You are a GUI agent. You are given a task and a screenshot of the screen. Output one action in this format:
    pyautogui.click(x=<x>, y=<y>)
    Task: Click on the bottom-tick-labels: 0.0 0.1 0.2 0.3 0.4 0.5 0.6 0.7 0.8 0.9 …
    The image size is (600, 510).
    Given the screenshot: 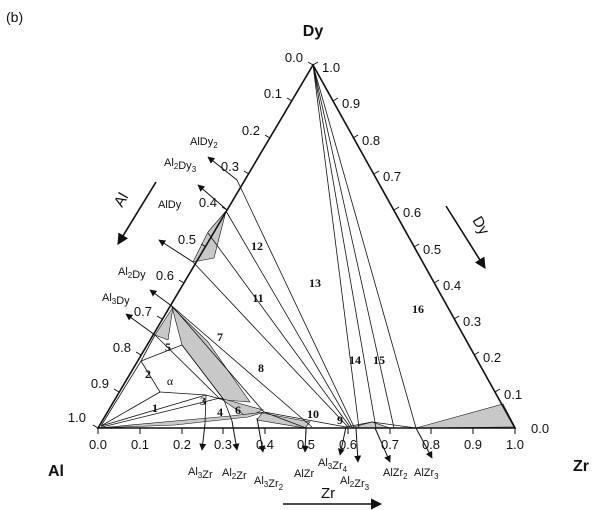 What is the action you would take?
    pyautogui.click(x=306, y=444)
    